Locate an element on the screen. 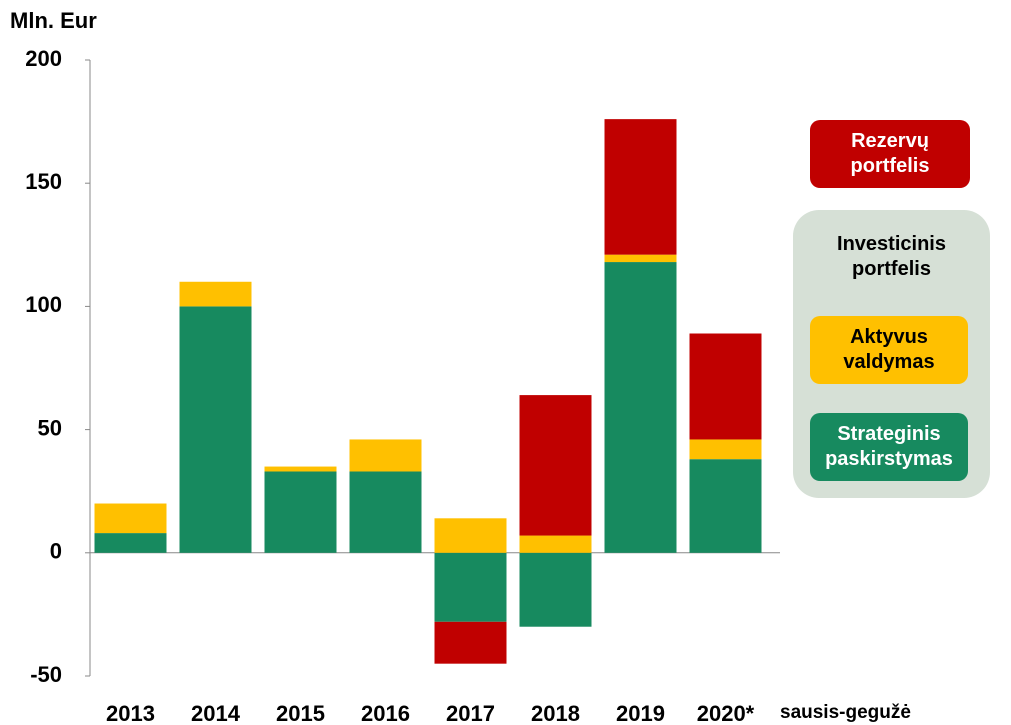 This screenshot has height=725, width=1011. x-tick-label: 2013 is located at coordinates (130, 713).